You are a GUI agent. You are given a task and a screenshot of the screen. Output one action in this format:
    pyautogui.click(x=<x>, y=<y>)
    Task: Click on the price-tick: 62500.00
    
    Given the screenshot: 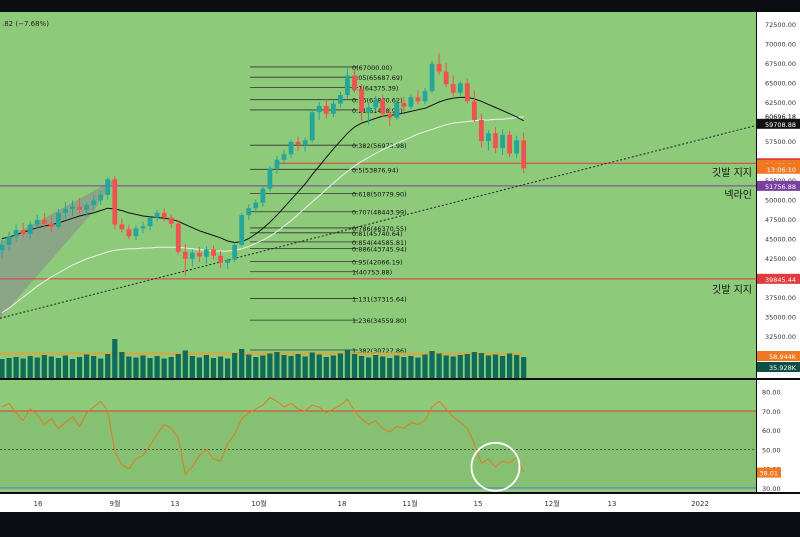 What is the action you would take?
    pyautogui.click(x=780, y=103)
    